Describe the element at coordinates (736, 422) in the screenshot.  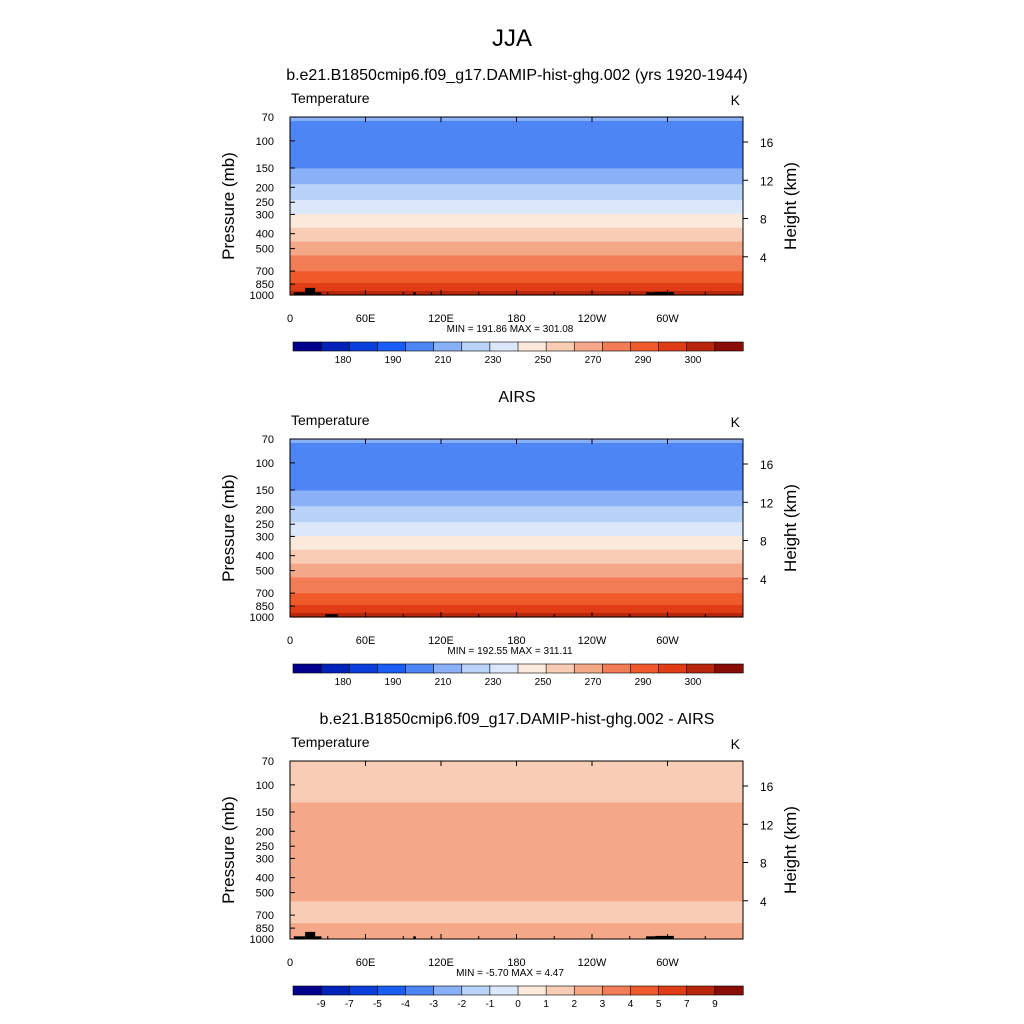
I see `units-label: K` at that location.